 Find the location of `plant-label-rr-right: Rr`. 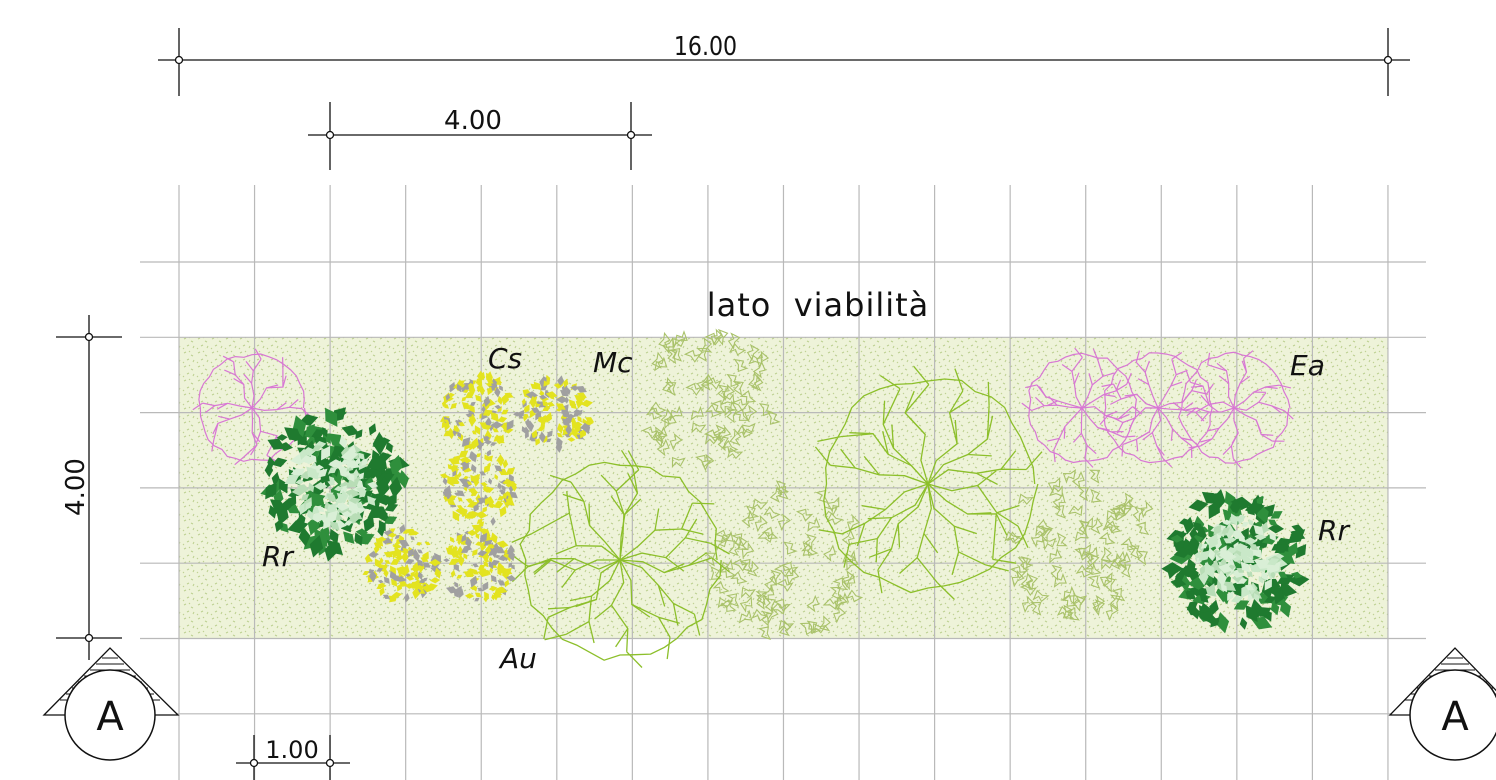

plant-label-rr-right: Rr is located at coordinates (1334, 530).